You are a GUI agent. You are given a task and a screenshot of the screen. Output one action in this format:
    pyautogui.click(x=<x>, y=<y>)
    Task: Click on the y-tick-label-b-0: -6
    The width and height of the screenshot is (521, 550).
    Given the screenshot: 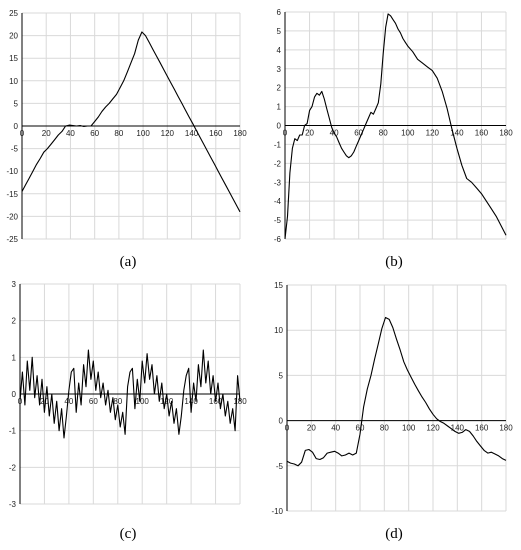 What is the action you would take?
    pyautogui.click(x=278, y=239)
    